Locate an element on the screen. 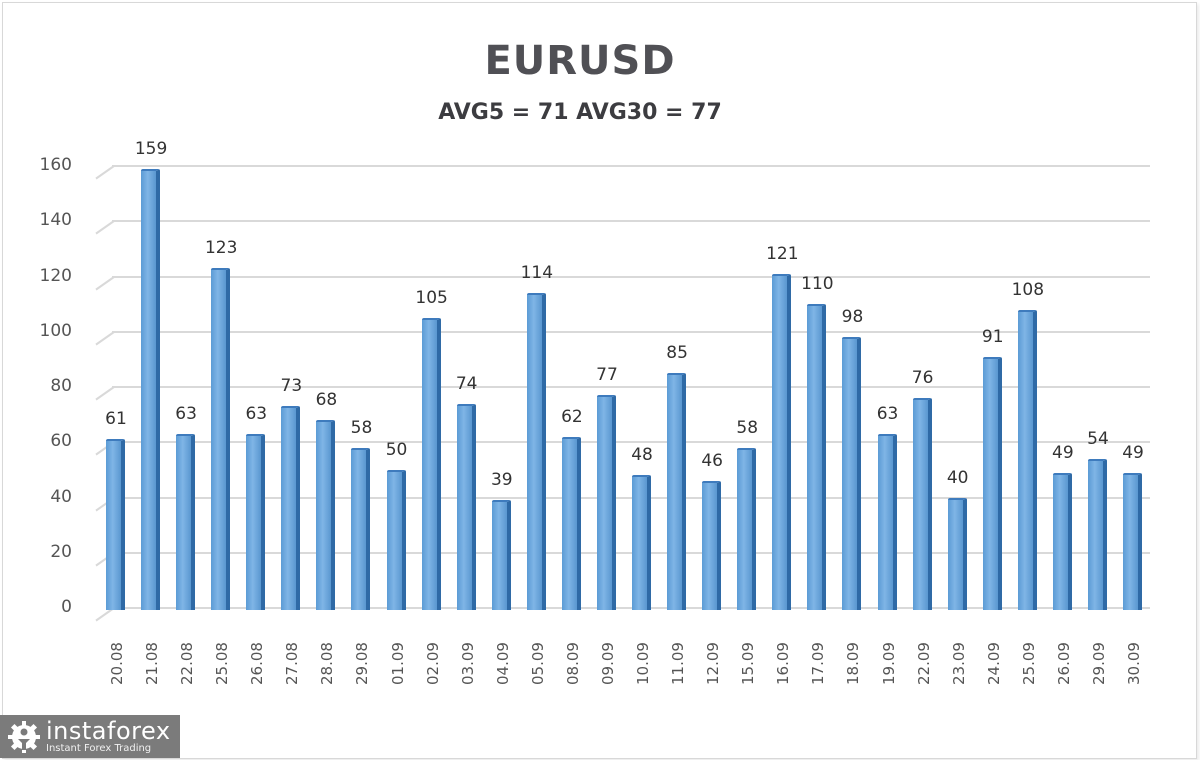  bar-value-label: 74 is located at coordinates (466, 383).